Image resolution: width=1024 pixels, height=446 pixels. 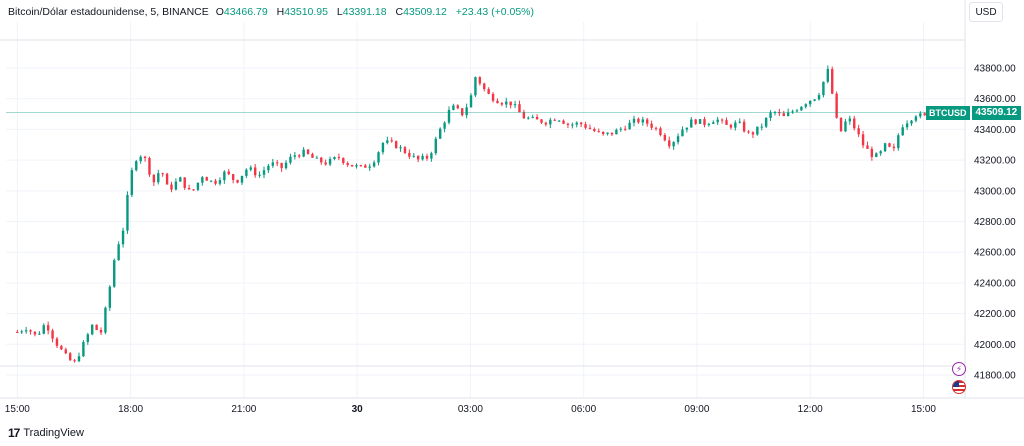 What do you see at coordinates (948, 112) in the screenshot?
I see `price-tag-symbol: BTCUSD` at bounding box center [948, 112].